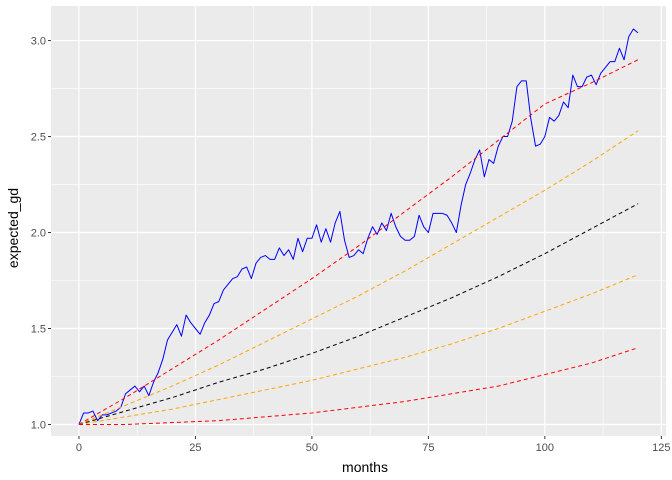 The image size is (672, 480). What do you see at coordinates (661, 448) in the screenshot?
I see `x-tick-label: 125` at bounding box center [661, 448].